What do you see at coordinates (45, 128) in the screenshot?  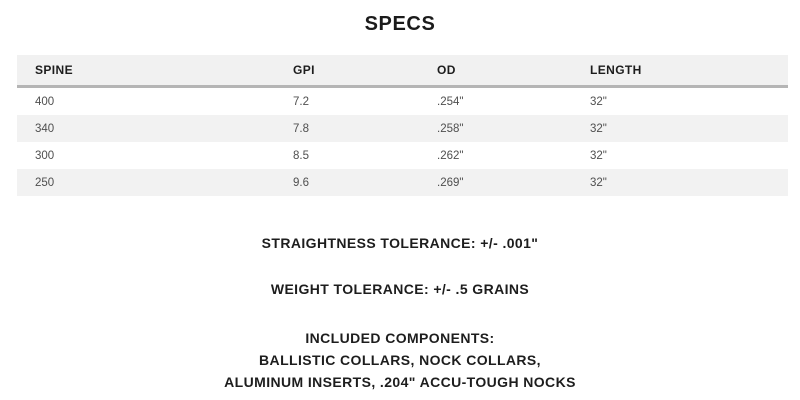 I see `cell-spine: 340` at bounding box center [45, 128].